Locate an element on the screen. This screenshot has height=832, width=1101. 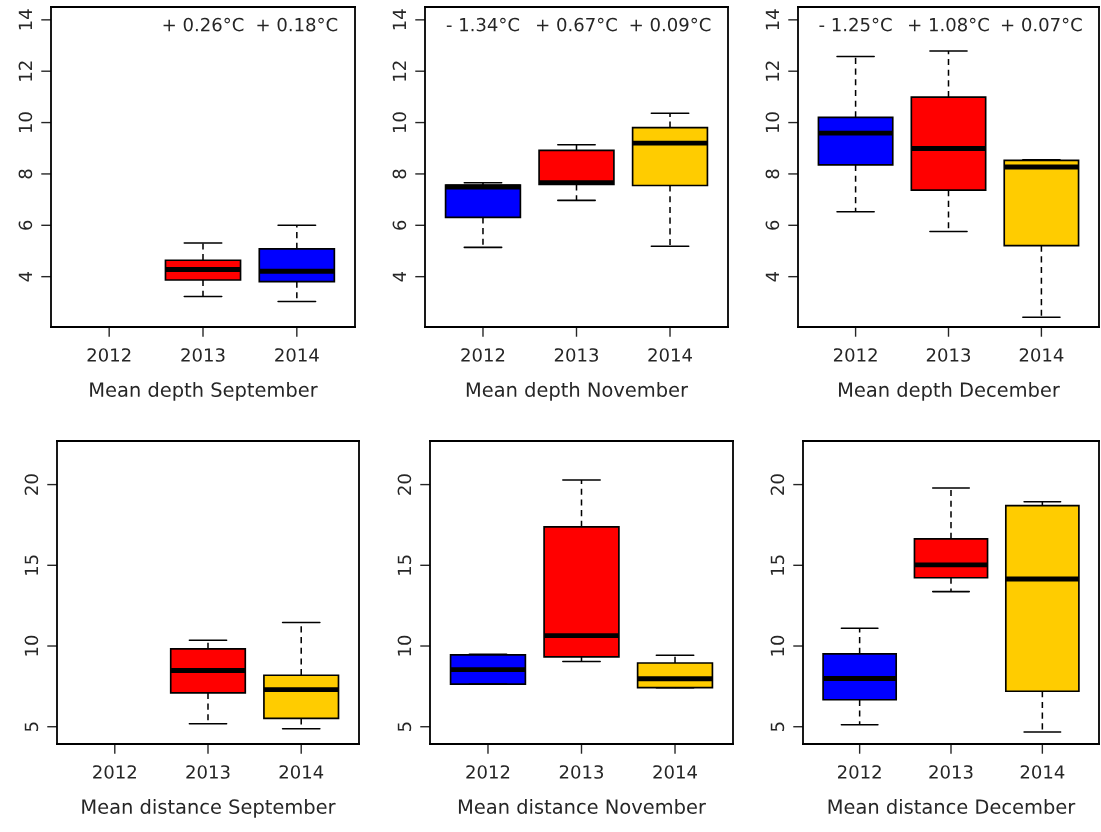
annotation: + 0.09°C is located at coordinates (670, 24).